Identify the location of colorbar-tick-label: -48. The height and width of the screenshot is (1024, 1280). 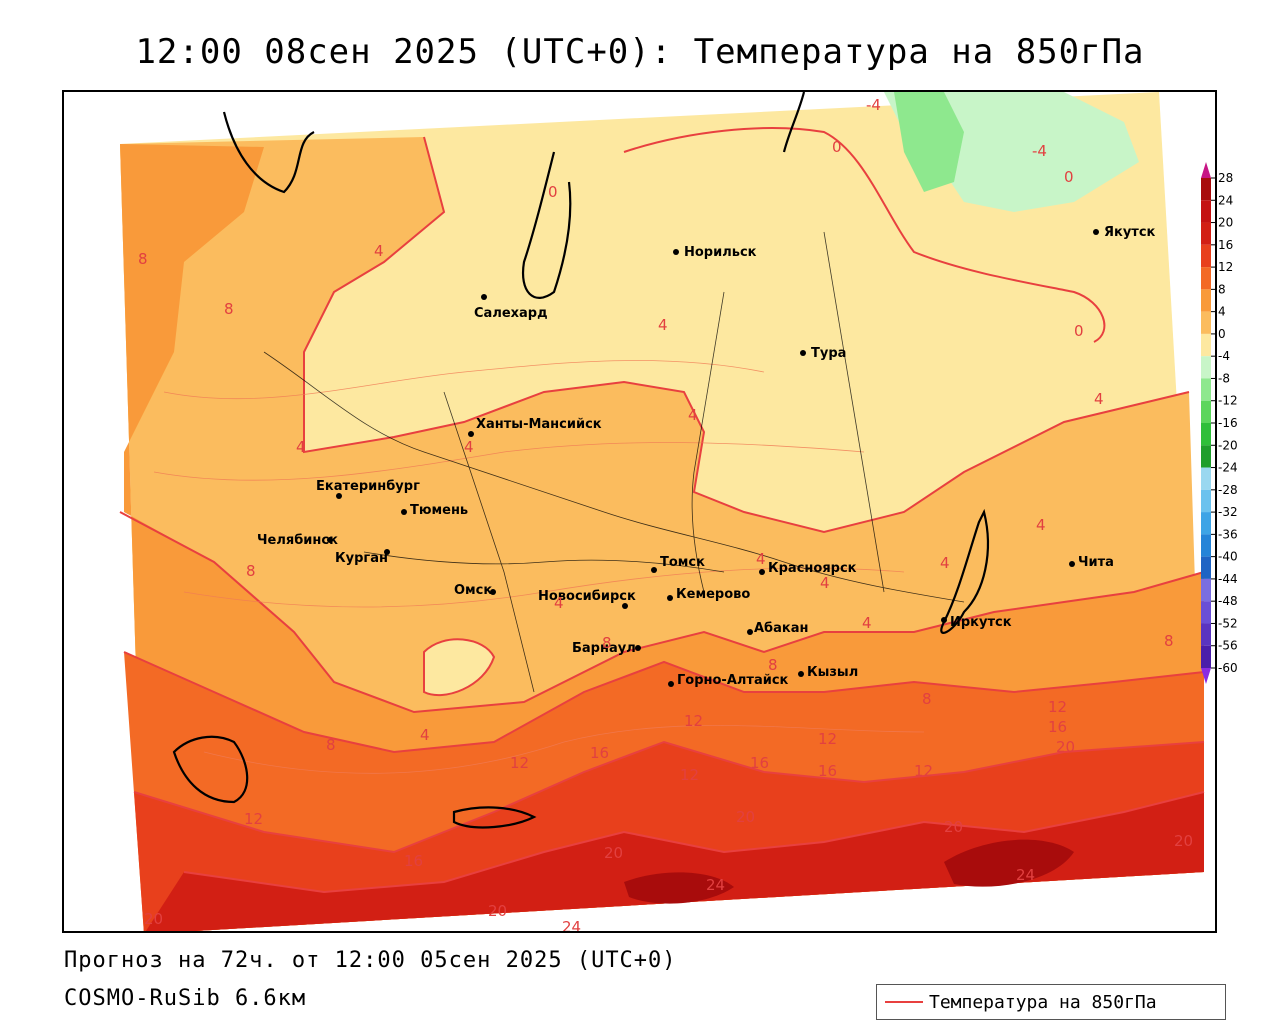
(1228, 601).